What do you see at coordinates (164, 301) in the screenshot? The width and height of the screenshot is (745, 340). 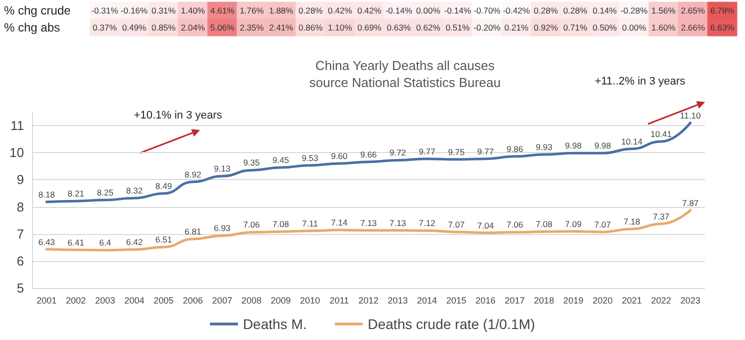 I see `x-tick-label: 2005` at bounding box center [164, 301].